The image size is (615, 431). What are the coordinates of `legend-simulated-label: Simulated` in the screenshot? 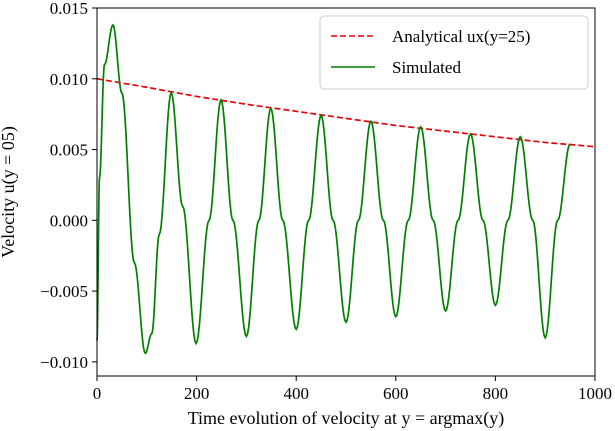 It's located at (426, 67).